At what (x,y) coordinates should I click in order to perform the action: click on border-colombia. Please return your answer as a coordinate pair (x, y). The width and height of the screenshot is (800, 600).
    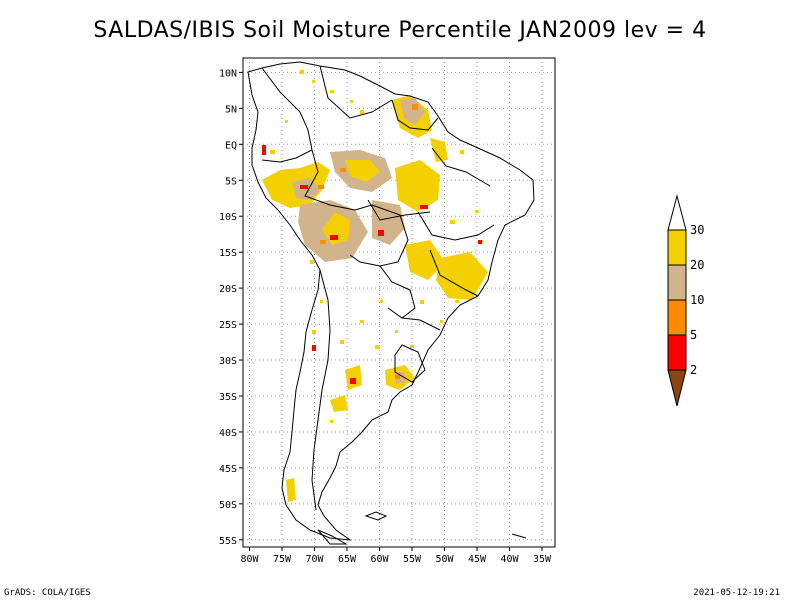
    Looking at the image, I should click on (287, 115).